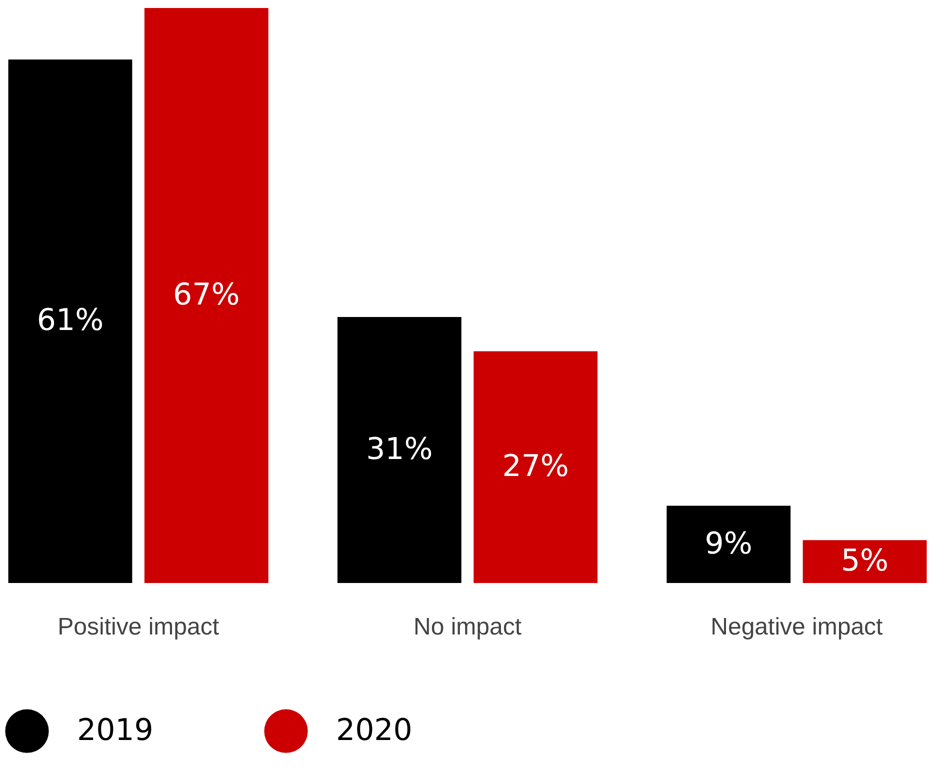  I want to click on x-tick-label: Negative impact, so click(797, 627).